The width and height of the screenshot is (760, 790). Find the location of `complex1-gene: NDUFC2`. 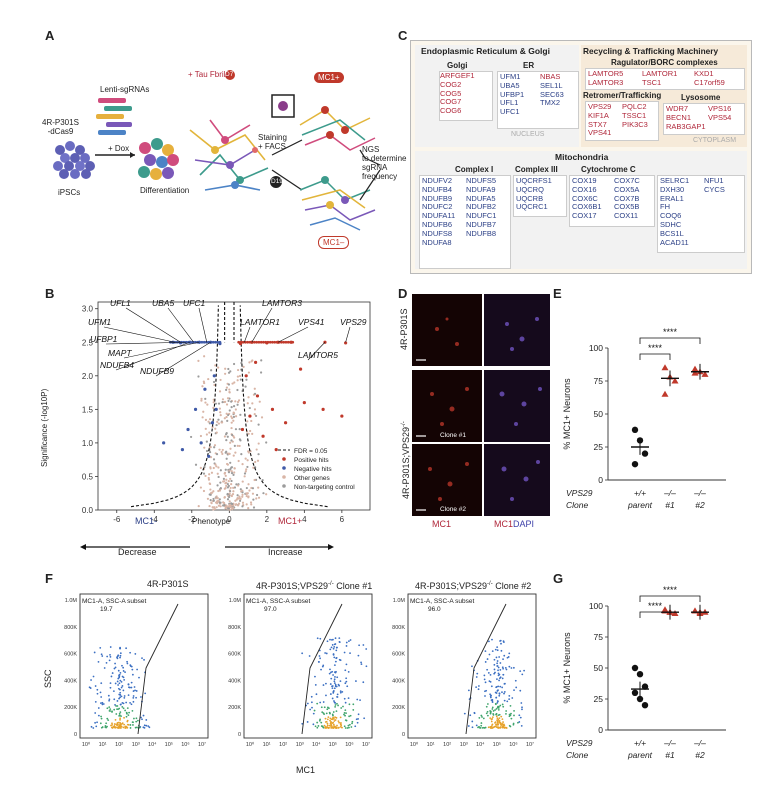

complex1-gene: NDUFC2 is located at coordinates (437, 207).